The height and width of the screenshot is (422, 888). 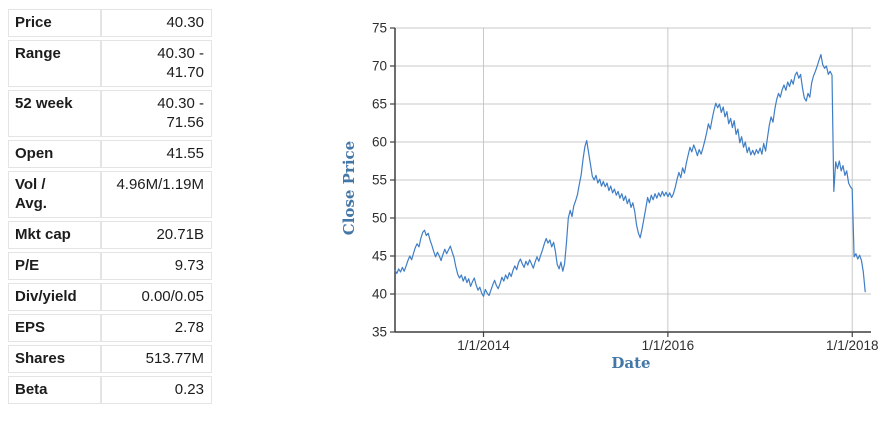 I want to click on stat-row-open: Open 41.55, so click(x=110, y=154).